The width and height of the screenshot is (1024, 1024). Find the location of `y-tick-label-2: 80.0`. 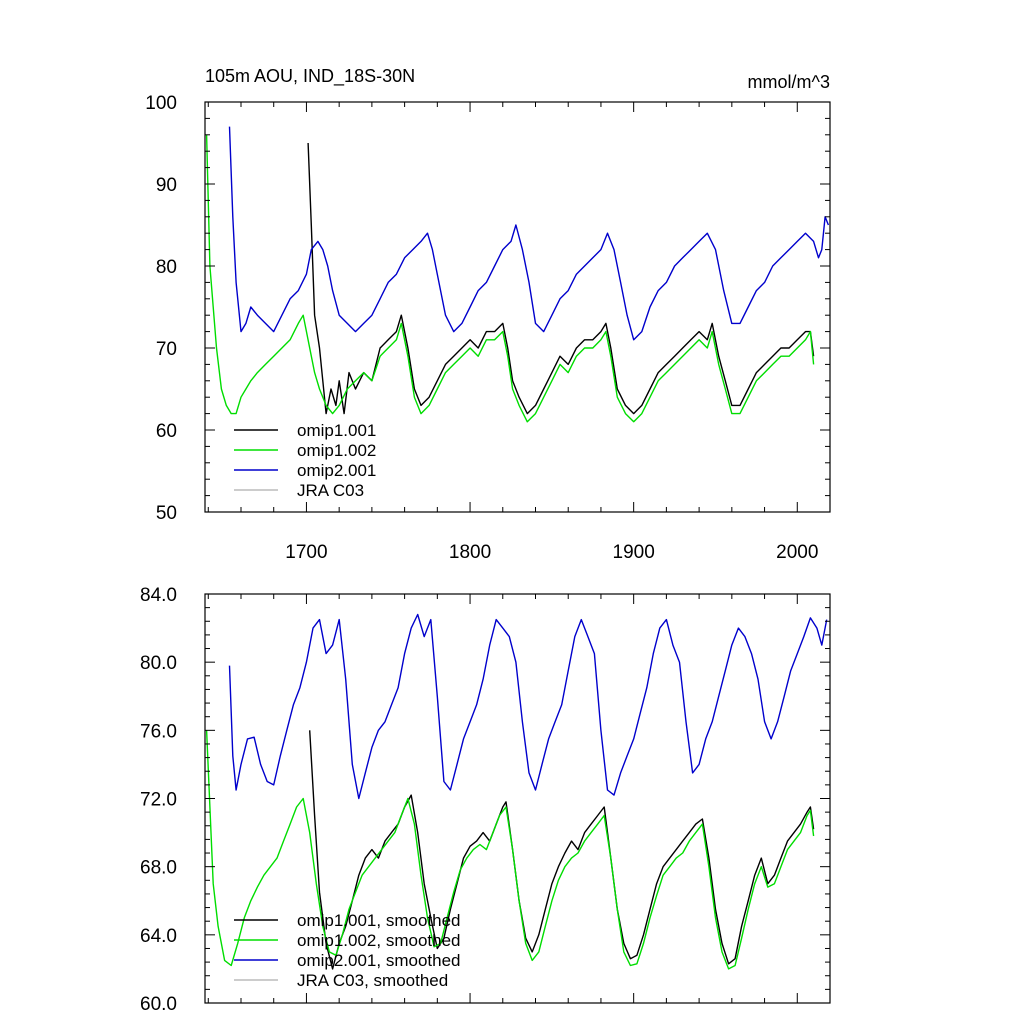

y-tick-label-2: 80.0 is located at coordinates (158, 663).